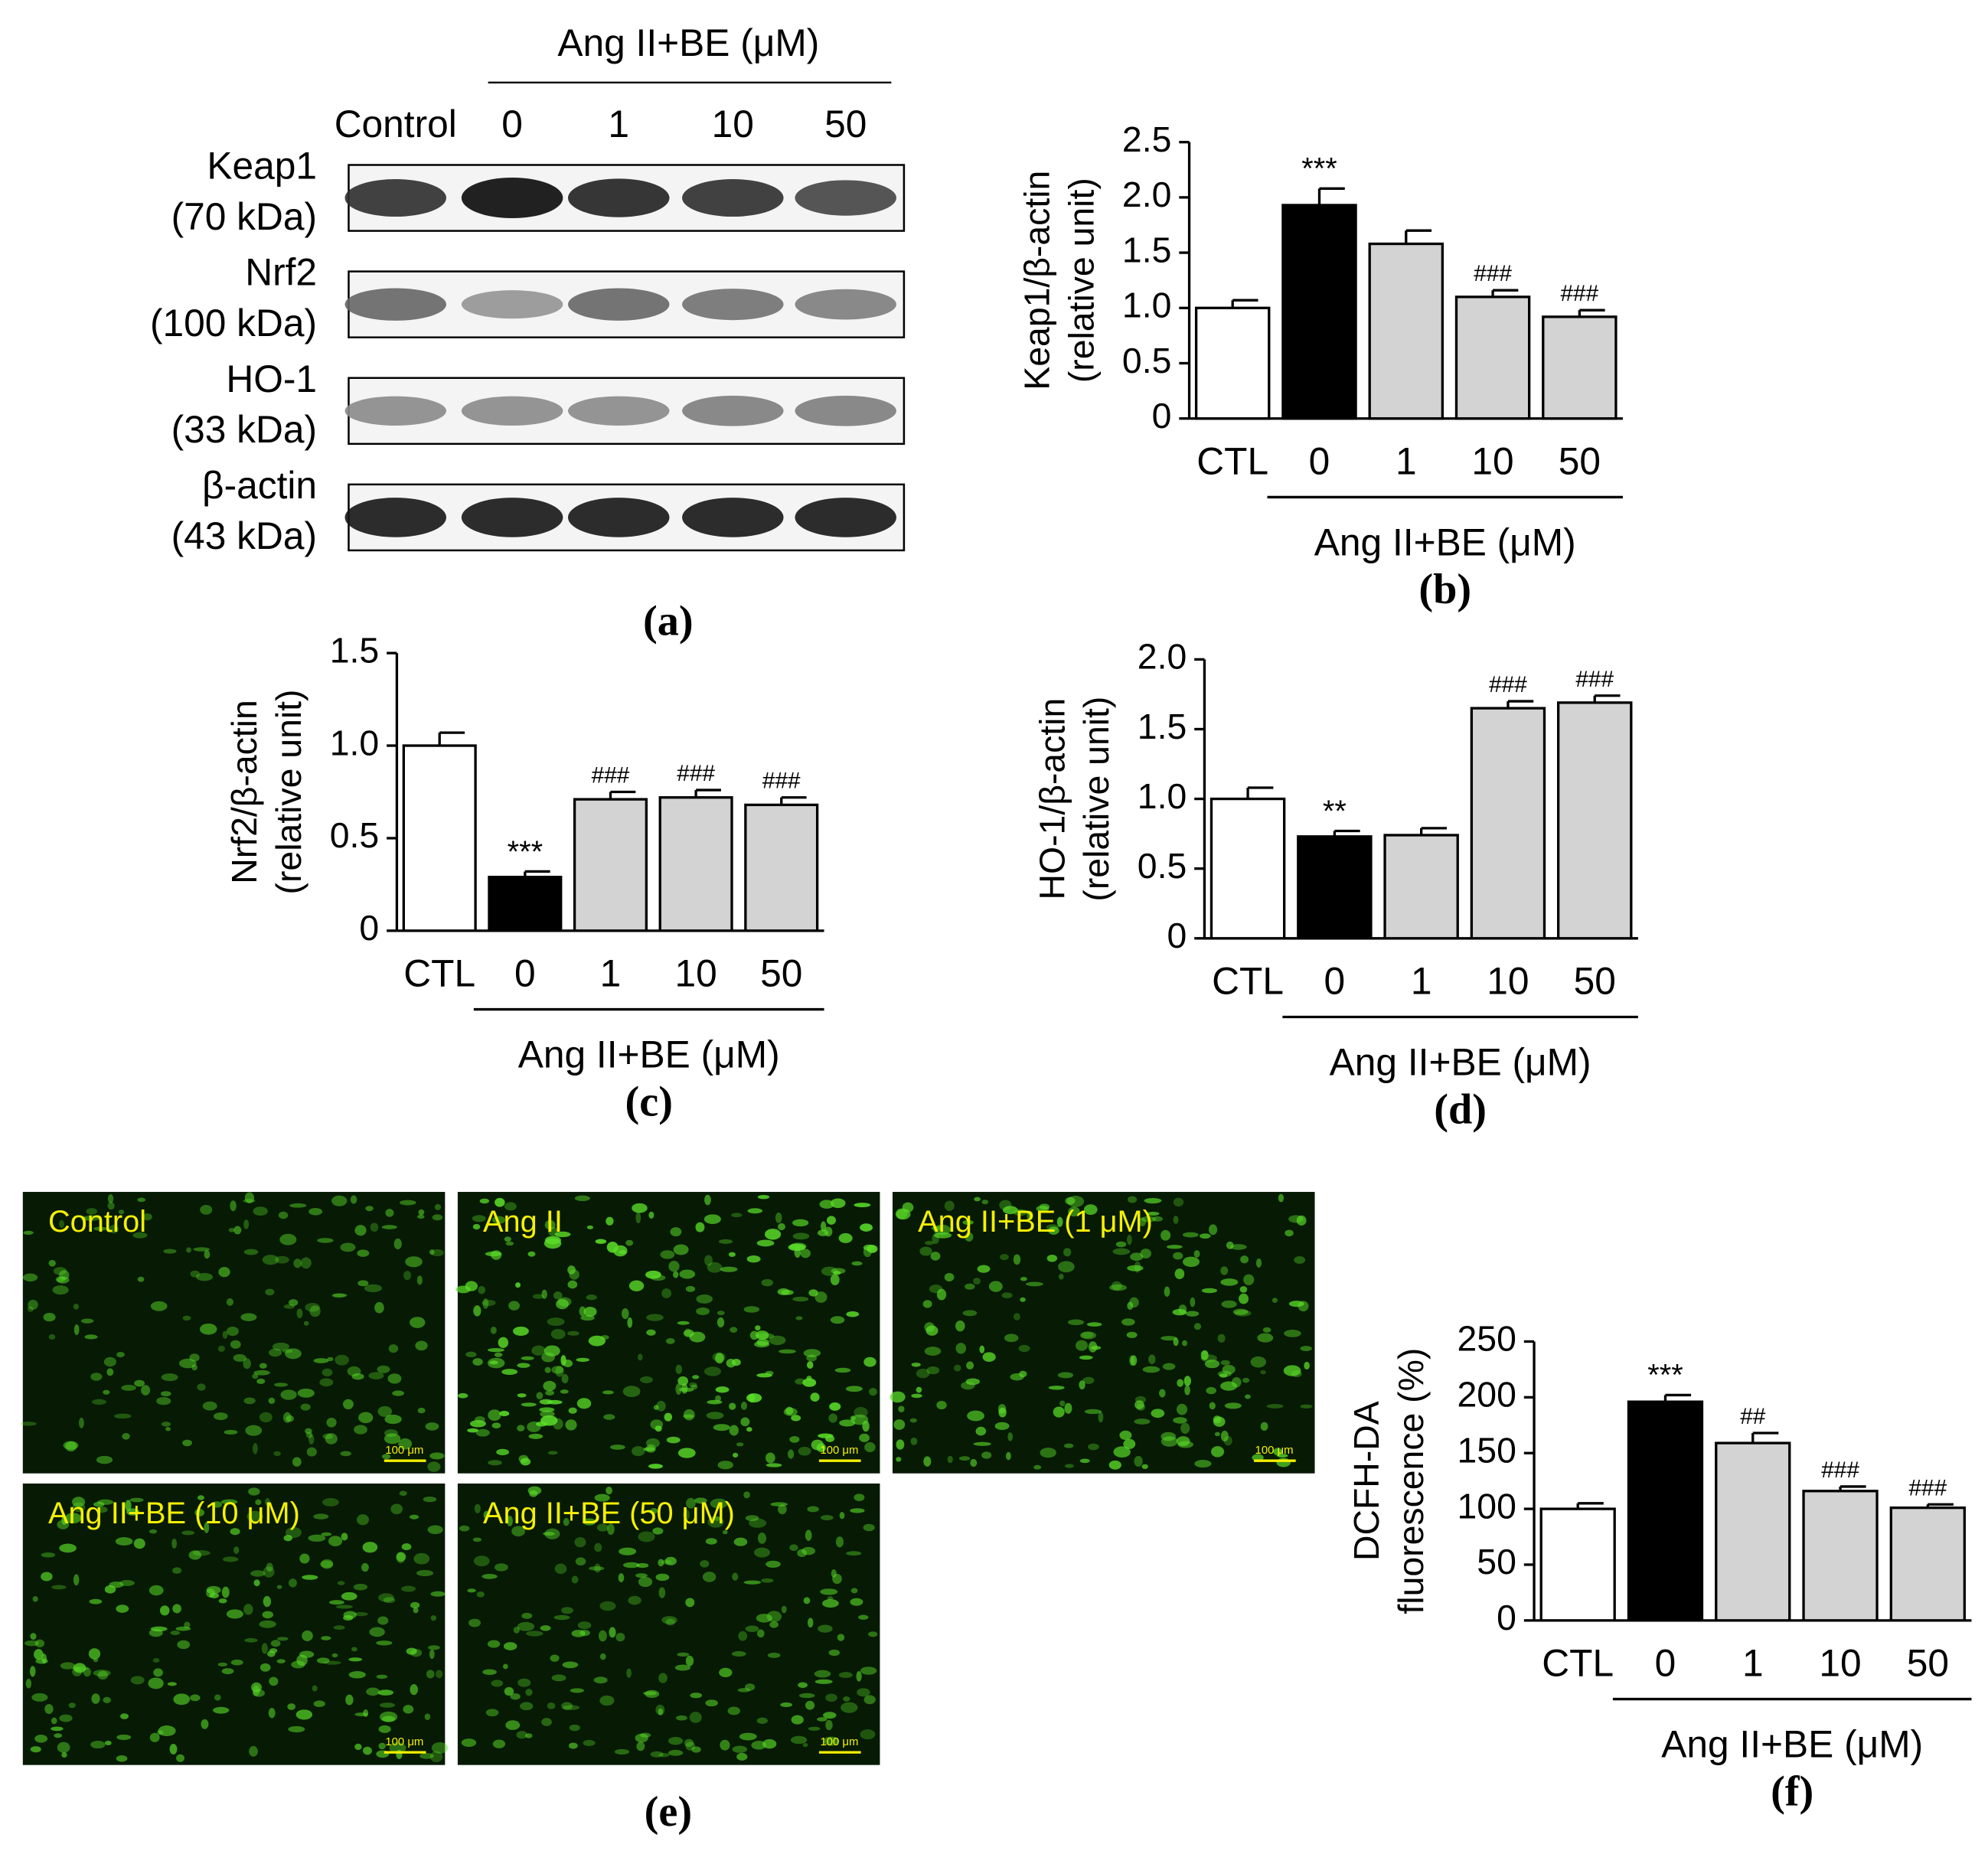 The width and height of the screenshot is (1988, 1864). I want to click on y-tick-label: 150, so click(1487, 1450).